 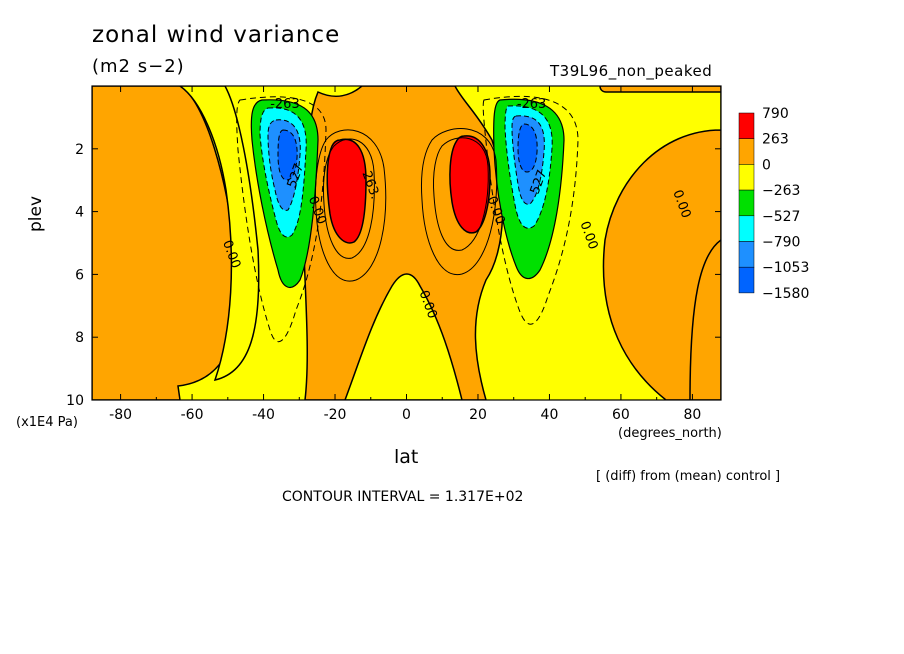 I want to click on region-equatorial-yellow-wedge, so click(x=403, y=336).